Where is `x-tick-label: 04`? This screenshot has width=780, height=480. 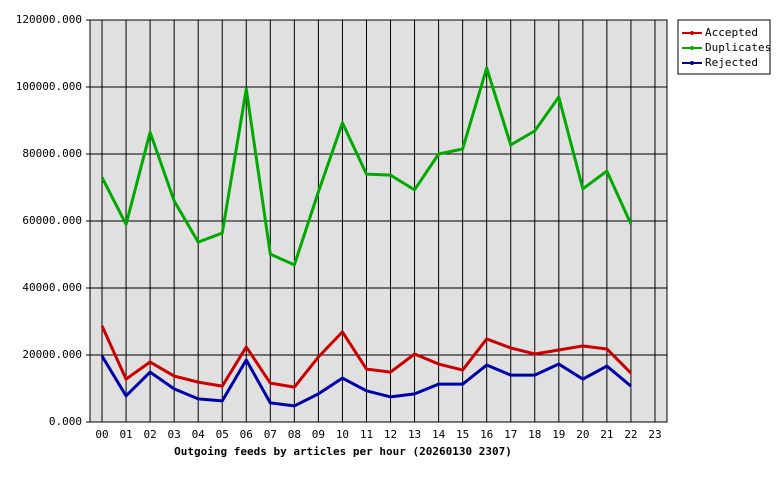 x-tick-label: 04 is located at coordinates (199, 434).